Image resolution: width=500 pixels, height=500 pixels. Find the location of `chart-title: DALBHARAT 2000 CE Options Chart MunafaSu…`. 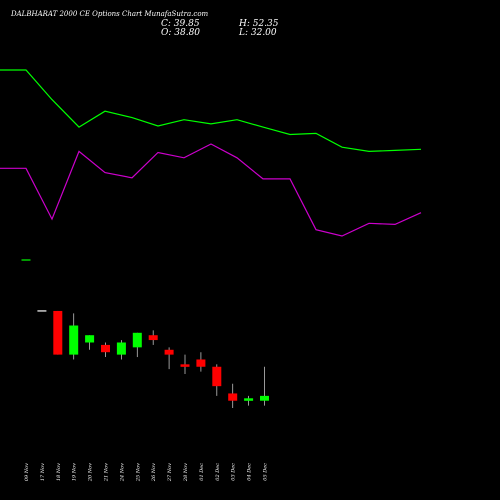

chart-title: DALBHARAT 2000 CE Options Chart MunafaSu… is located at coordinates (110, 14).